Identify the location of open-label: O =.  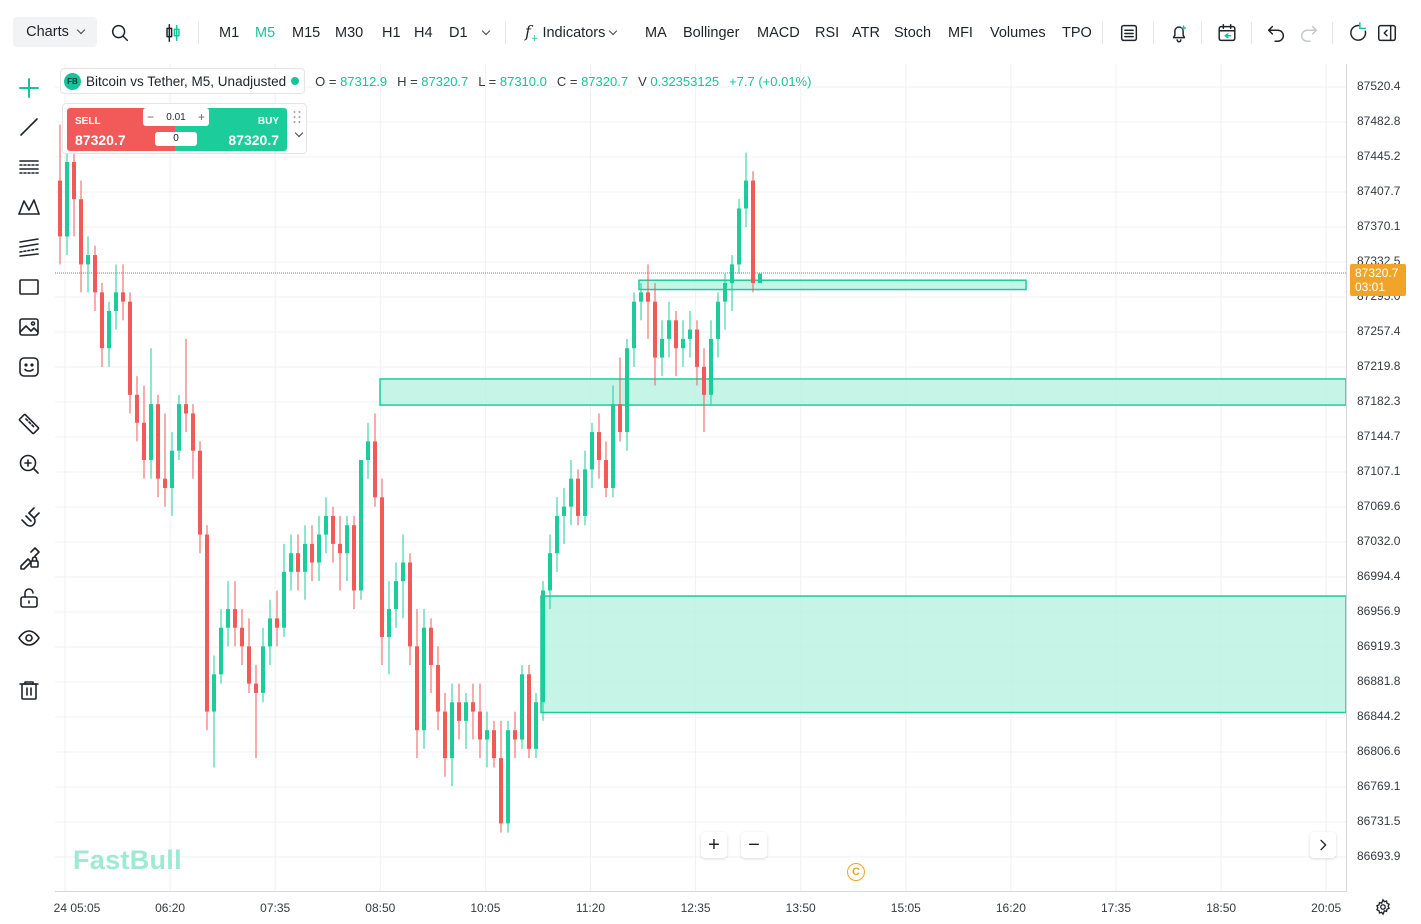
(326, 81).